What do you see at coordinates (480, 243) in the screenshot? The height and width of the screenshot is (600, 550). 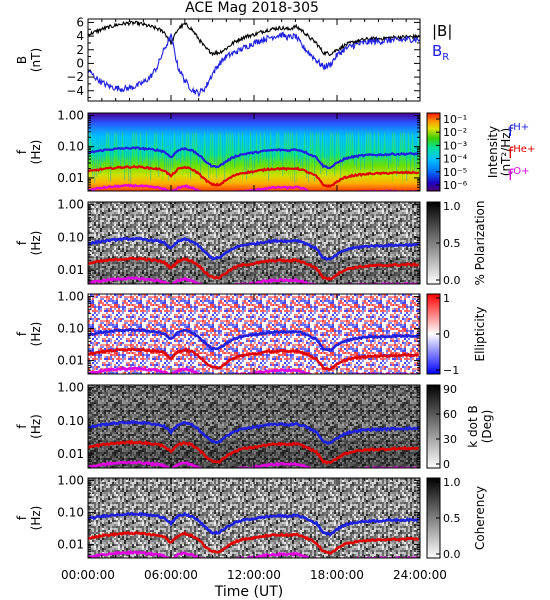 I see `colorbar-label: % Polarization` at bounding box center [480, 243].